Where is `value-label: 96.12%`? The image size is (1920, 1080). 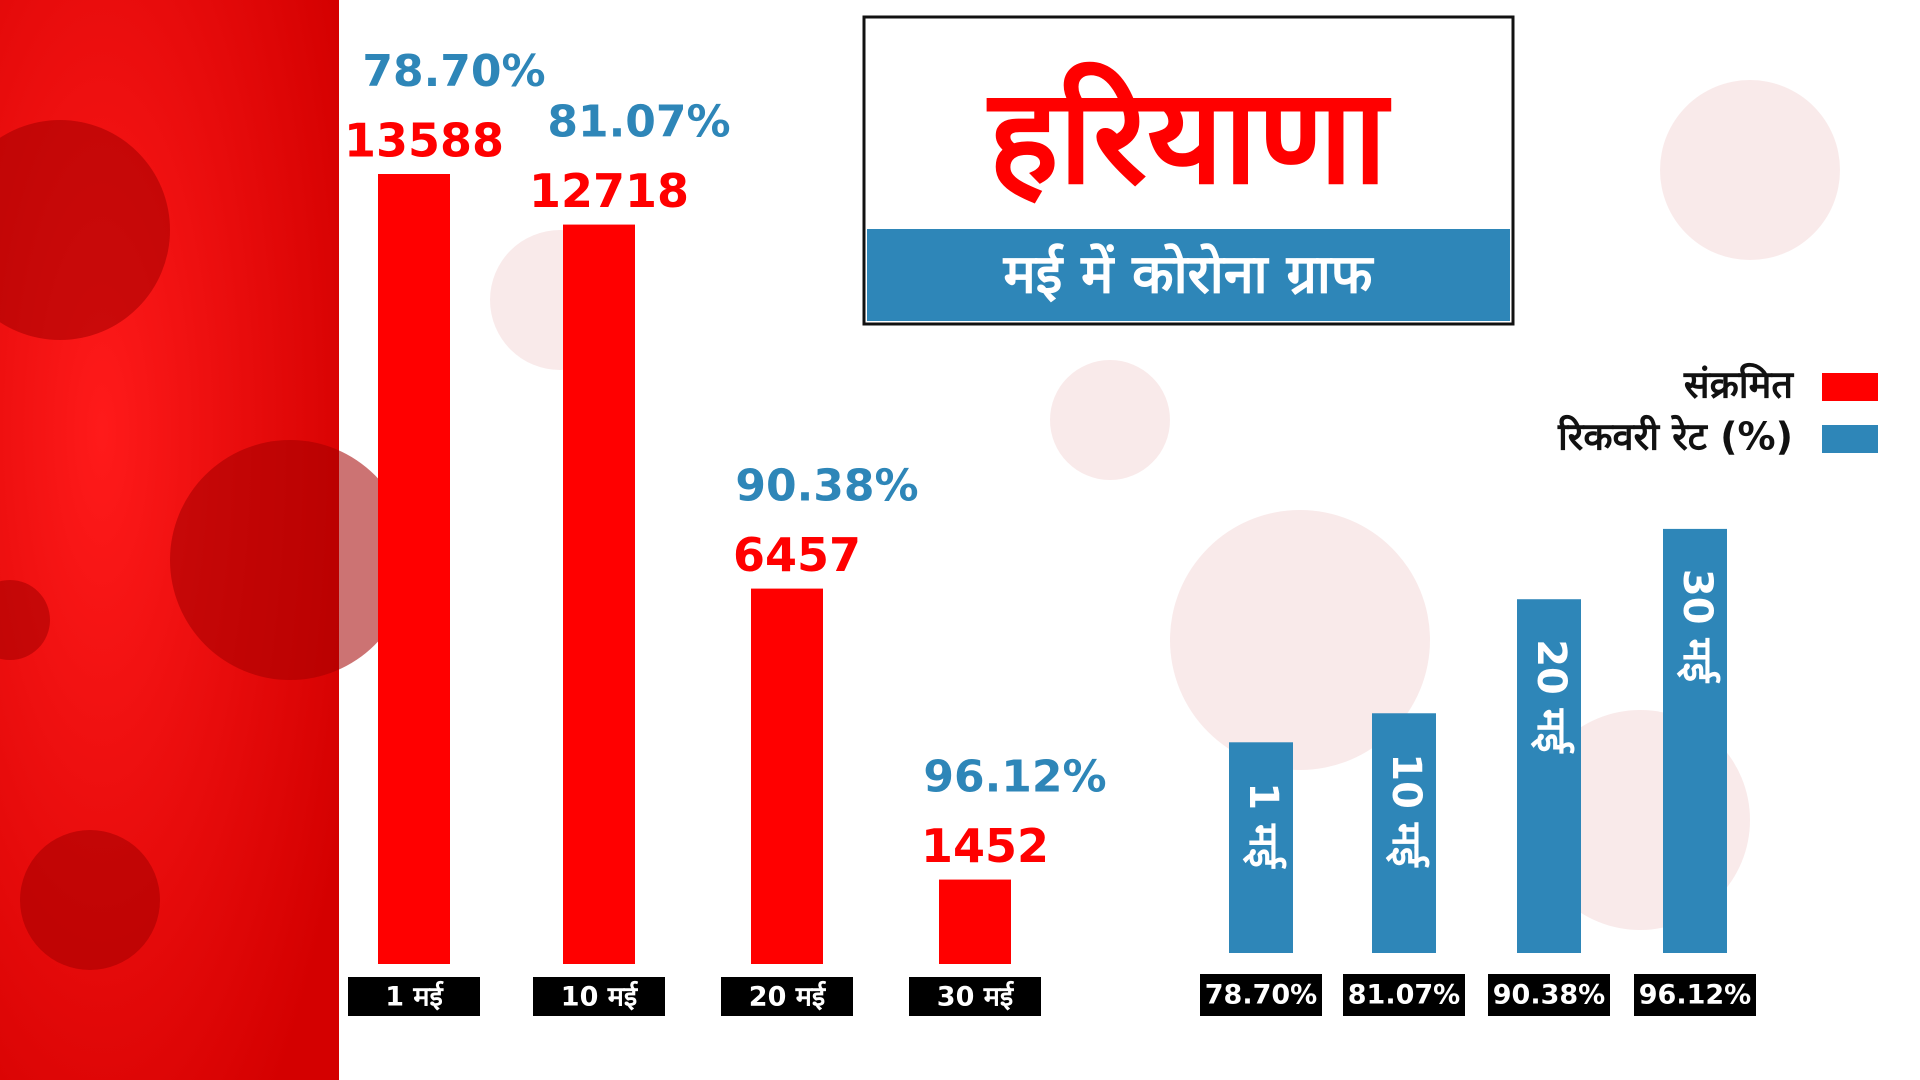 value-label: 96.12% is located at coordinates (1695, 995).